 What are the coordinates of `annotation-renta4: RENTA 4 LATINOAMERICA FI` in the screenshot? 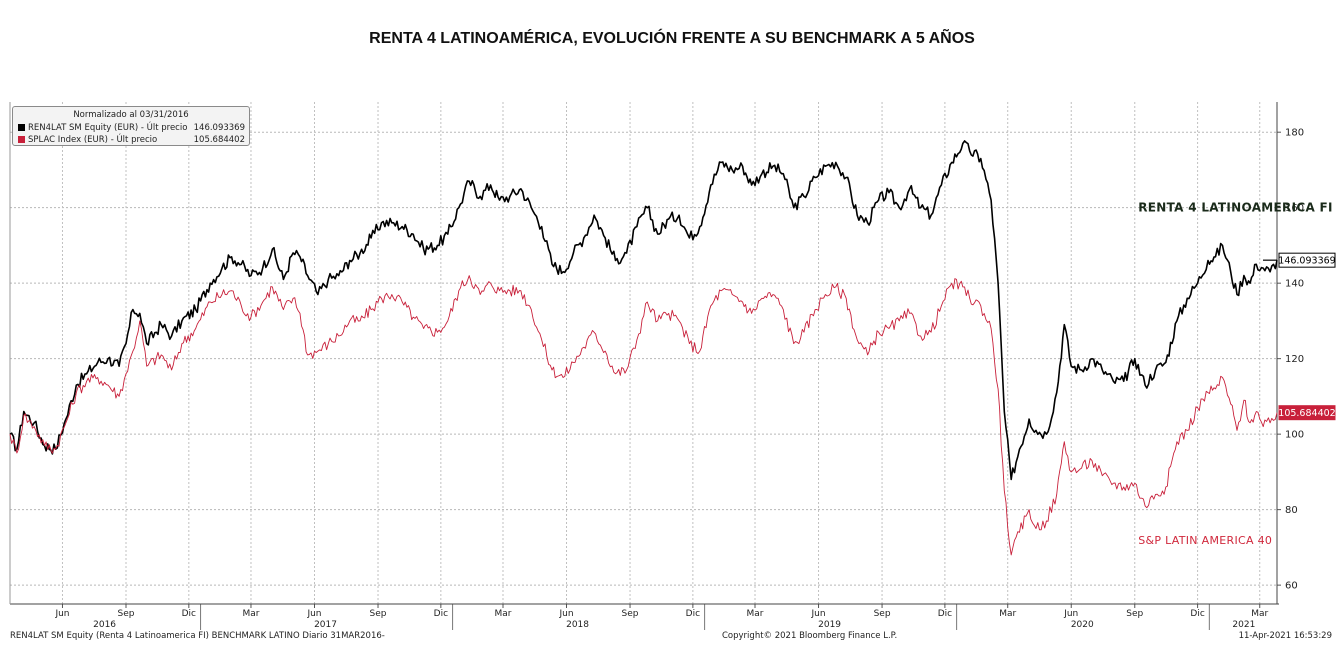 It's located at (1235, 208).